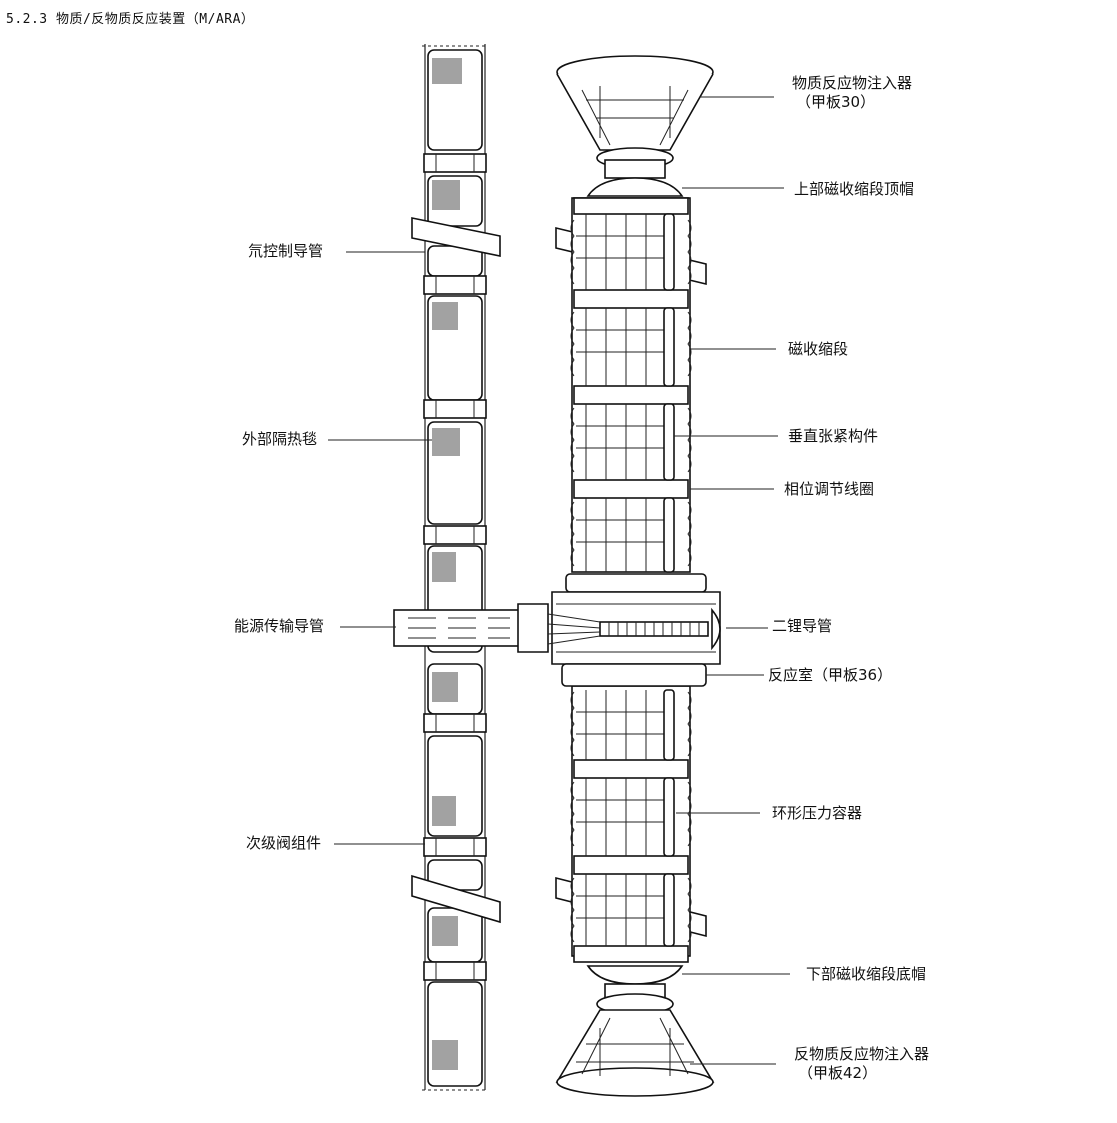 The width and height of the screenshot is (1117, 1123). What do you see at coordinates (854, 189) in the screenshot?
I see `label-upper-cap: 上部磁收缩段顶帽` at bounding box center [854, 189].